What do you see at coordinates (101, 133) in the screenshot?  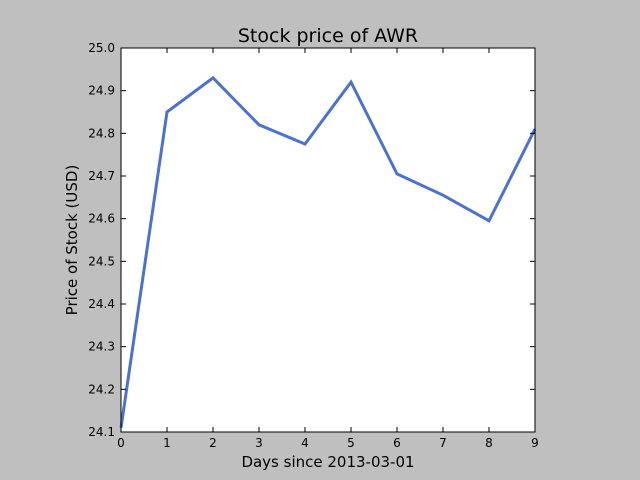 I see `y-tick-label: 24.8` at bounding box center [101, 133].